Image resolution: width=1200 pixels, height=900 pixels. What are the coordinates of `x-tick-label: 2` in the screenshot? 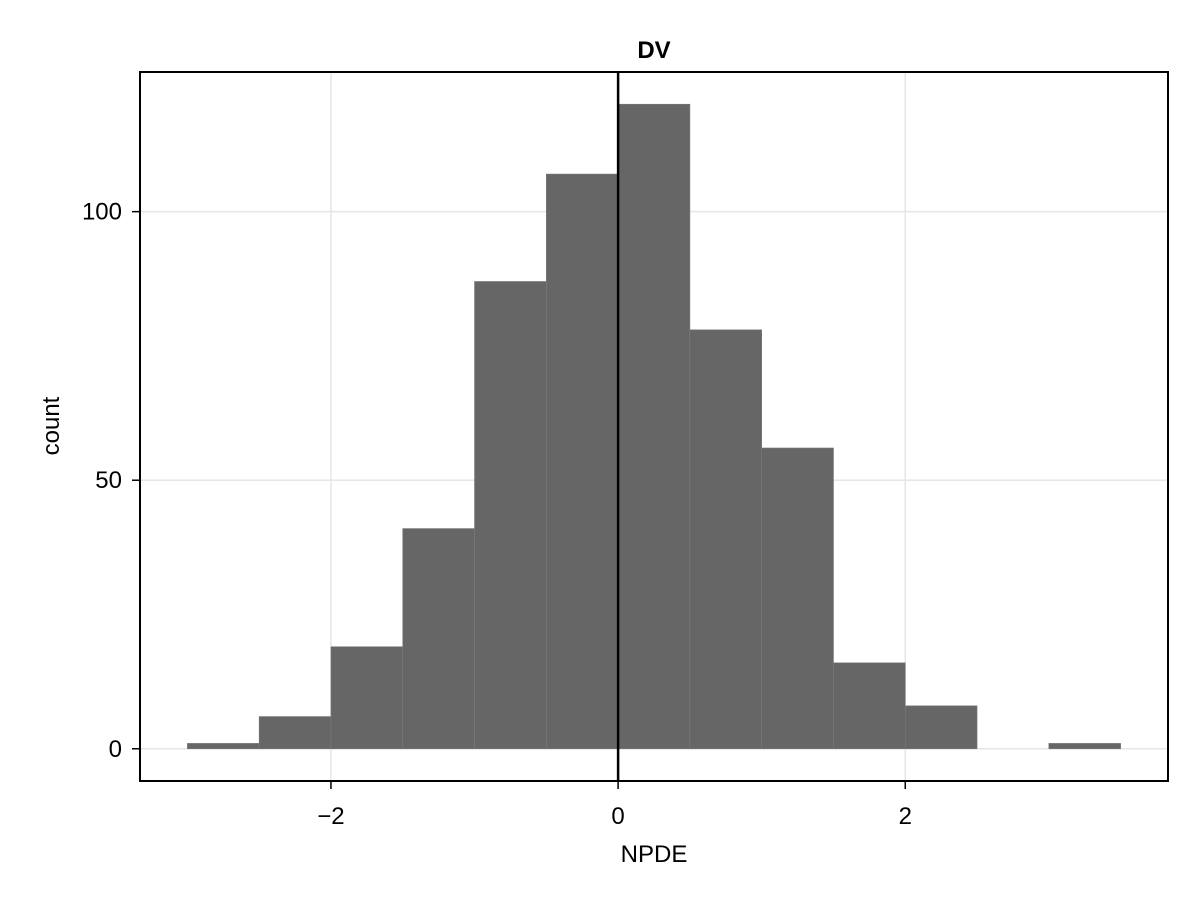 It's located at (905, 816).